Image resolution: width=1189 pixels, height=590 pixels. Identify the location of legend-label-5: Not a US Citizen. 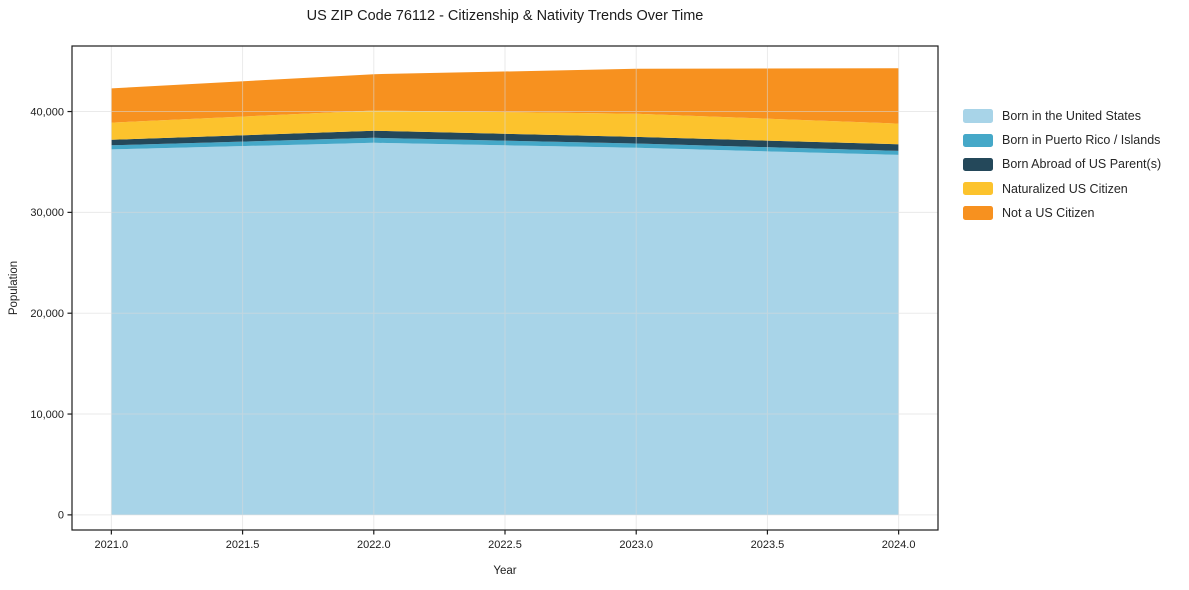
(1048, 212).